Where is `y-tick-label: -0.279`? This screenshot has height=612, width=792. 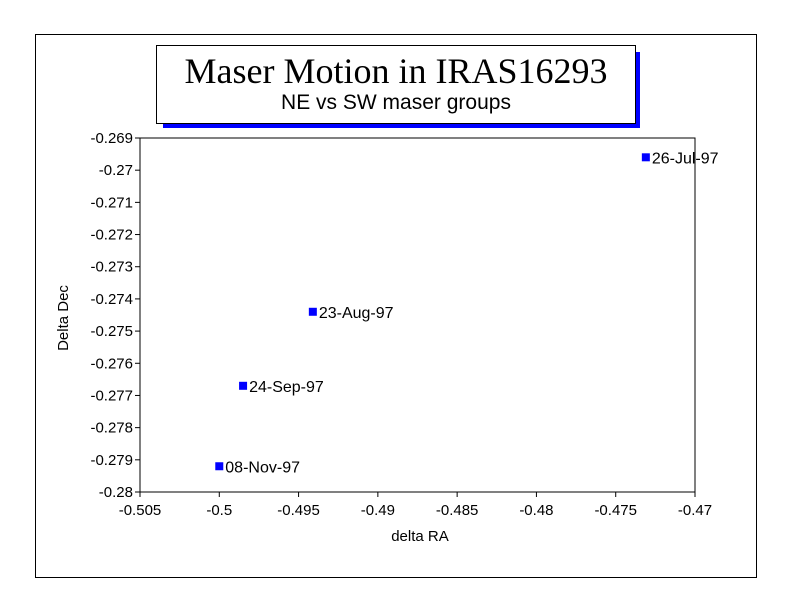 y-tick-label: -0.279 is located at coordinates (111, 460).